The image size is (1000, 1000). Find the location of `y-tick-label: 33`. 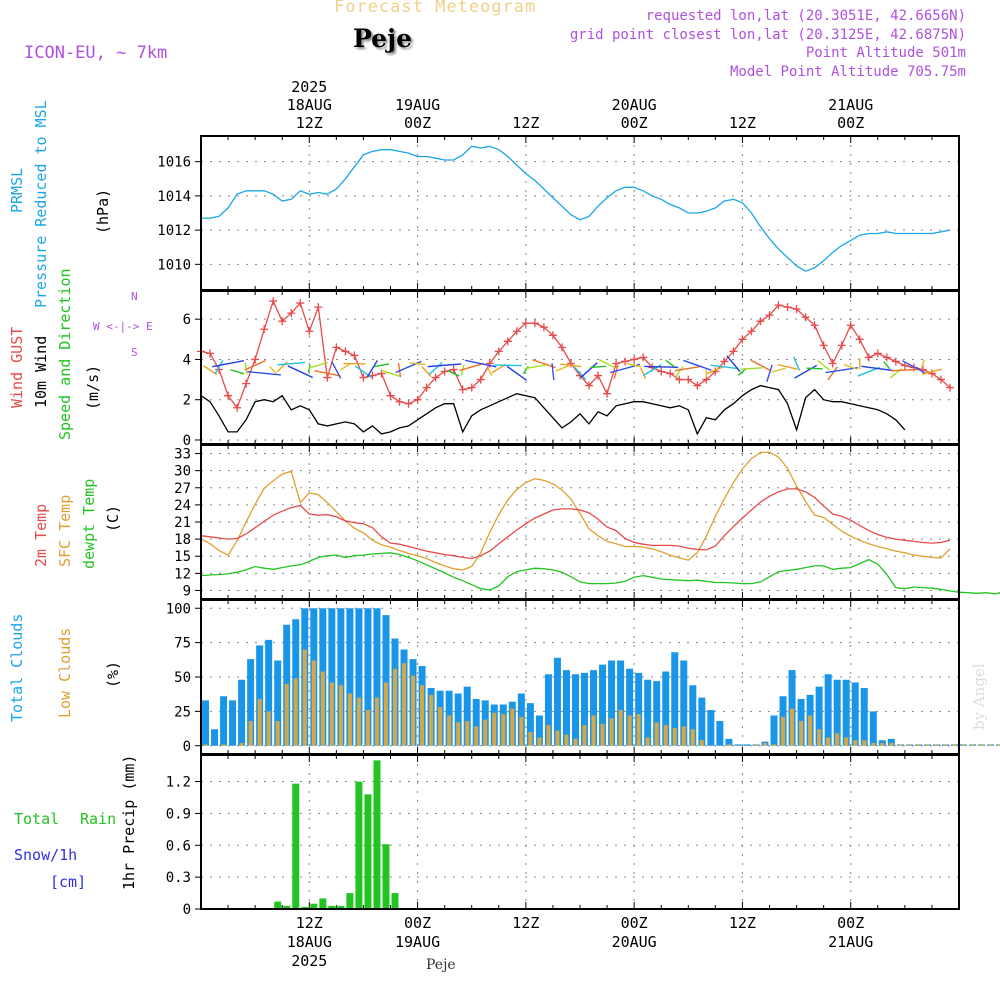

y-tick-label: 33 is located at coordinates (182, 455).